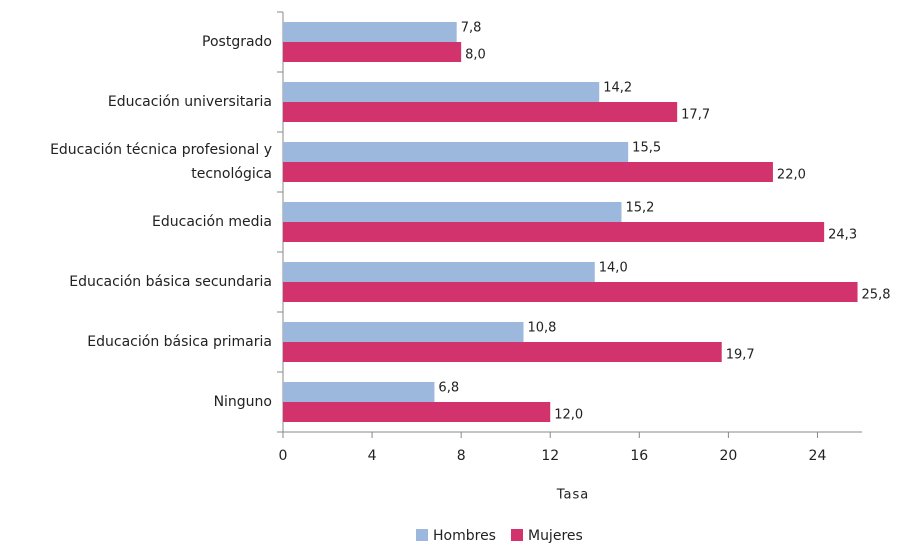  What do you see at coordinates (791, 175) in the screenshot?
I see `value-label: 22,0` at bounding box center [791, 175].